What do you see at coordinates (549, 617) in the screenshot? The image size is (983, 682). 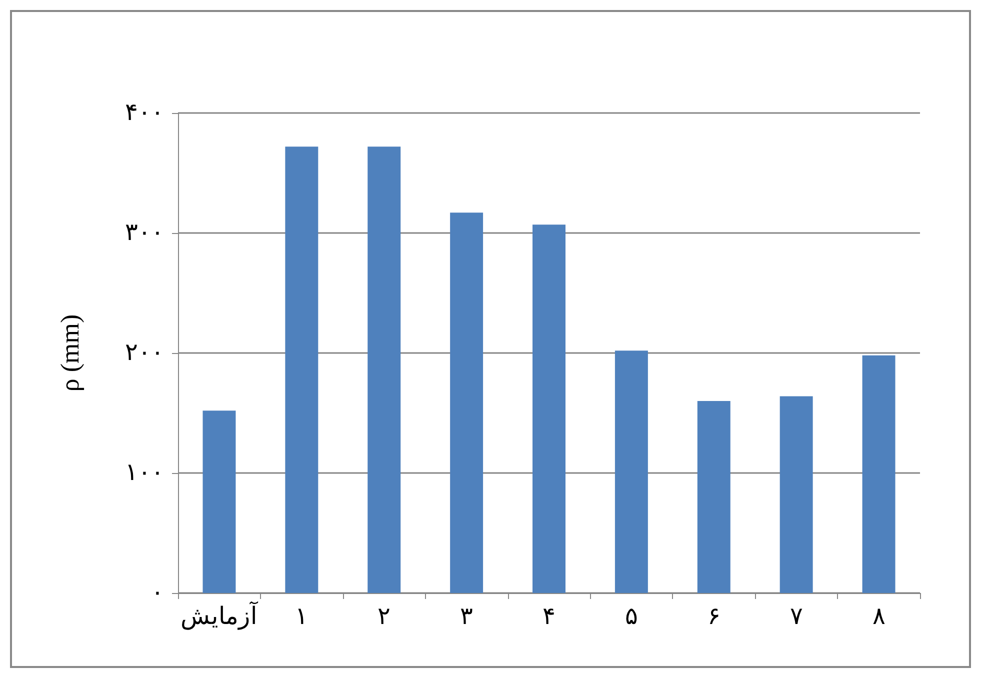 I see `x-tick-label: ۴` at bounding box center [549, 617].